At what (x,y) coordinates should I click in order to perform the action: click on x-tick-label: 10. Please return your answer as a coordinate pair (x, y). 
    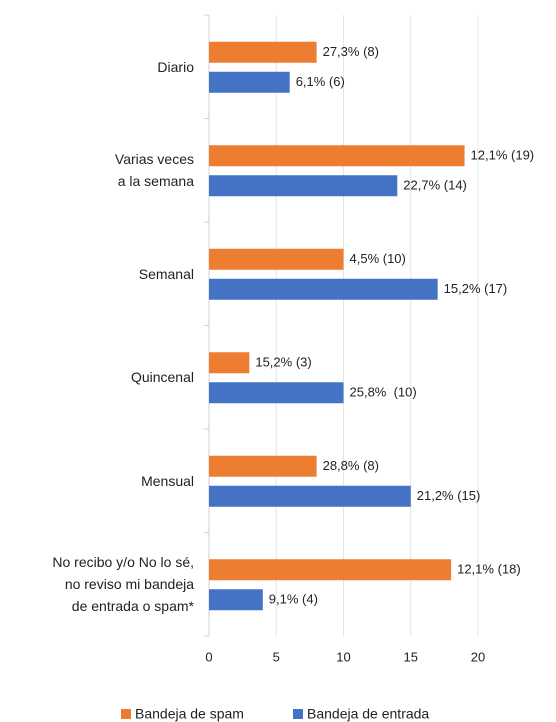
    Looking at the image, I should click on (343, 656).